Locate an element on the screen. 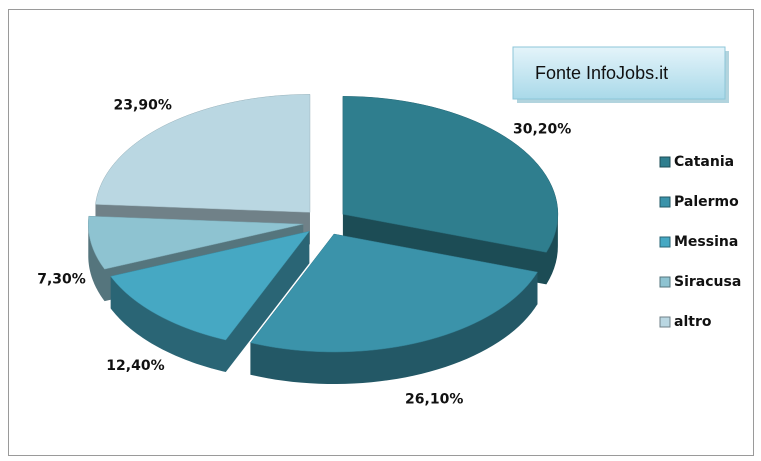  data-label: 7,30% is located at coordinates (61, 280).